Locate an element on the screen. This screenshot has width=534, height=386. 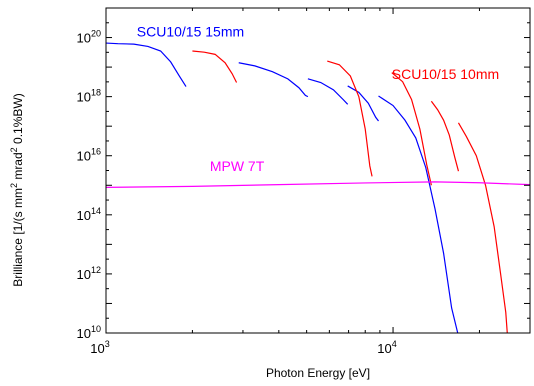
y-tick-label: 1010 is located at coordinates (89, 332).